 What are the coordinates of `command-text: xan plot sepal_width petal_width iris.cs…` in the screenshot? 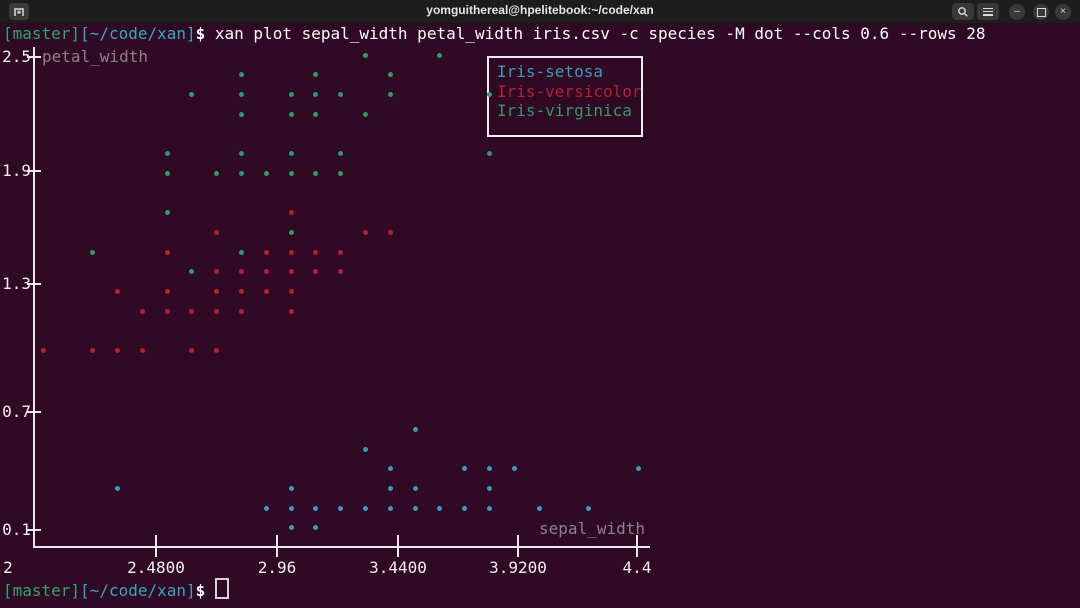 It's located at (600, 33).